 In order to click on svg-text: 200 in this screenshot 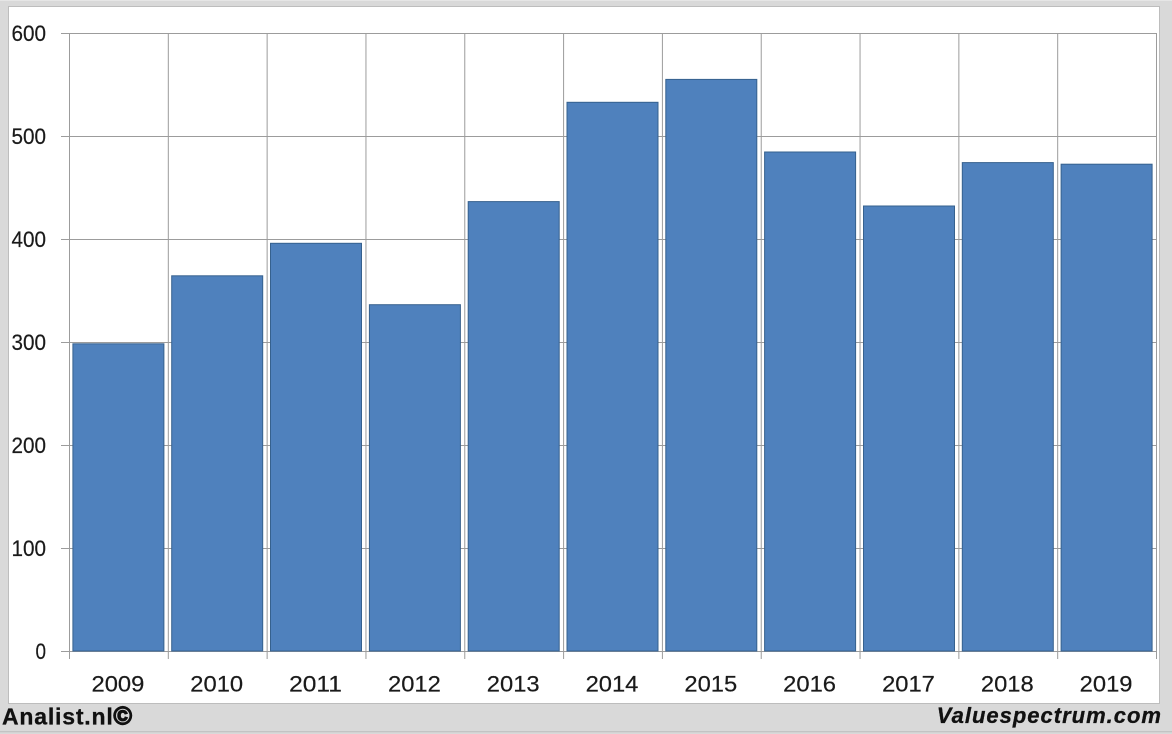, I will do `click(29, 445)`.